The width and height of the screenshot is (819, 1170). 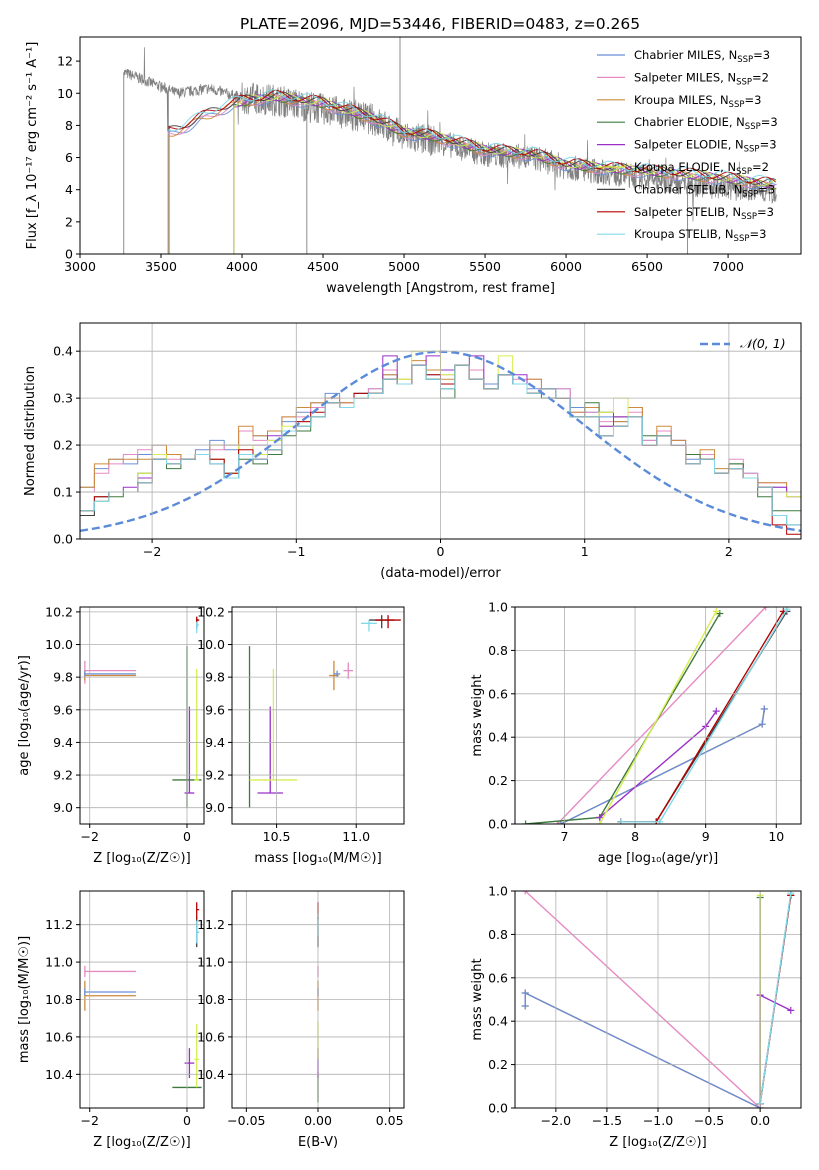 What do you see at coordinates (65, 93) in the screenshot?
I see `y-tick-label: 10` at bounding box center [65, 93].